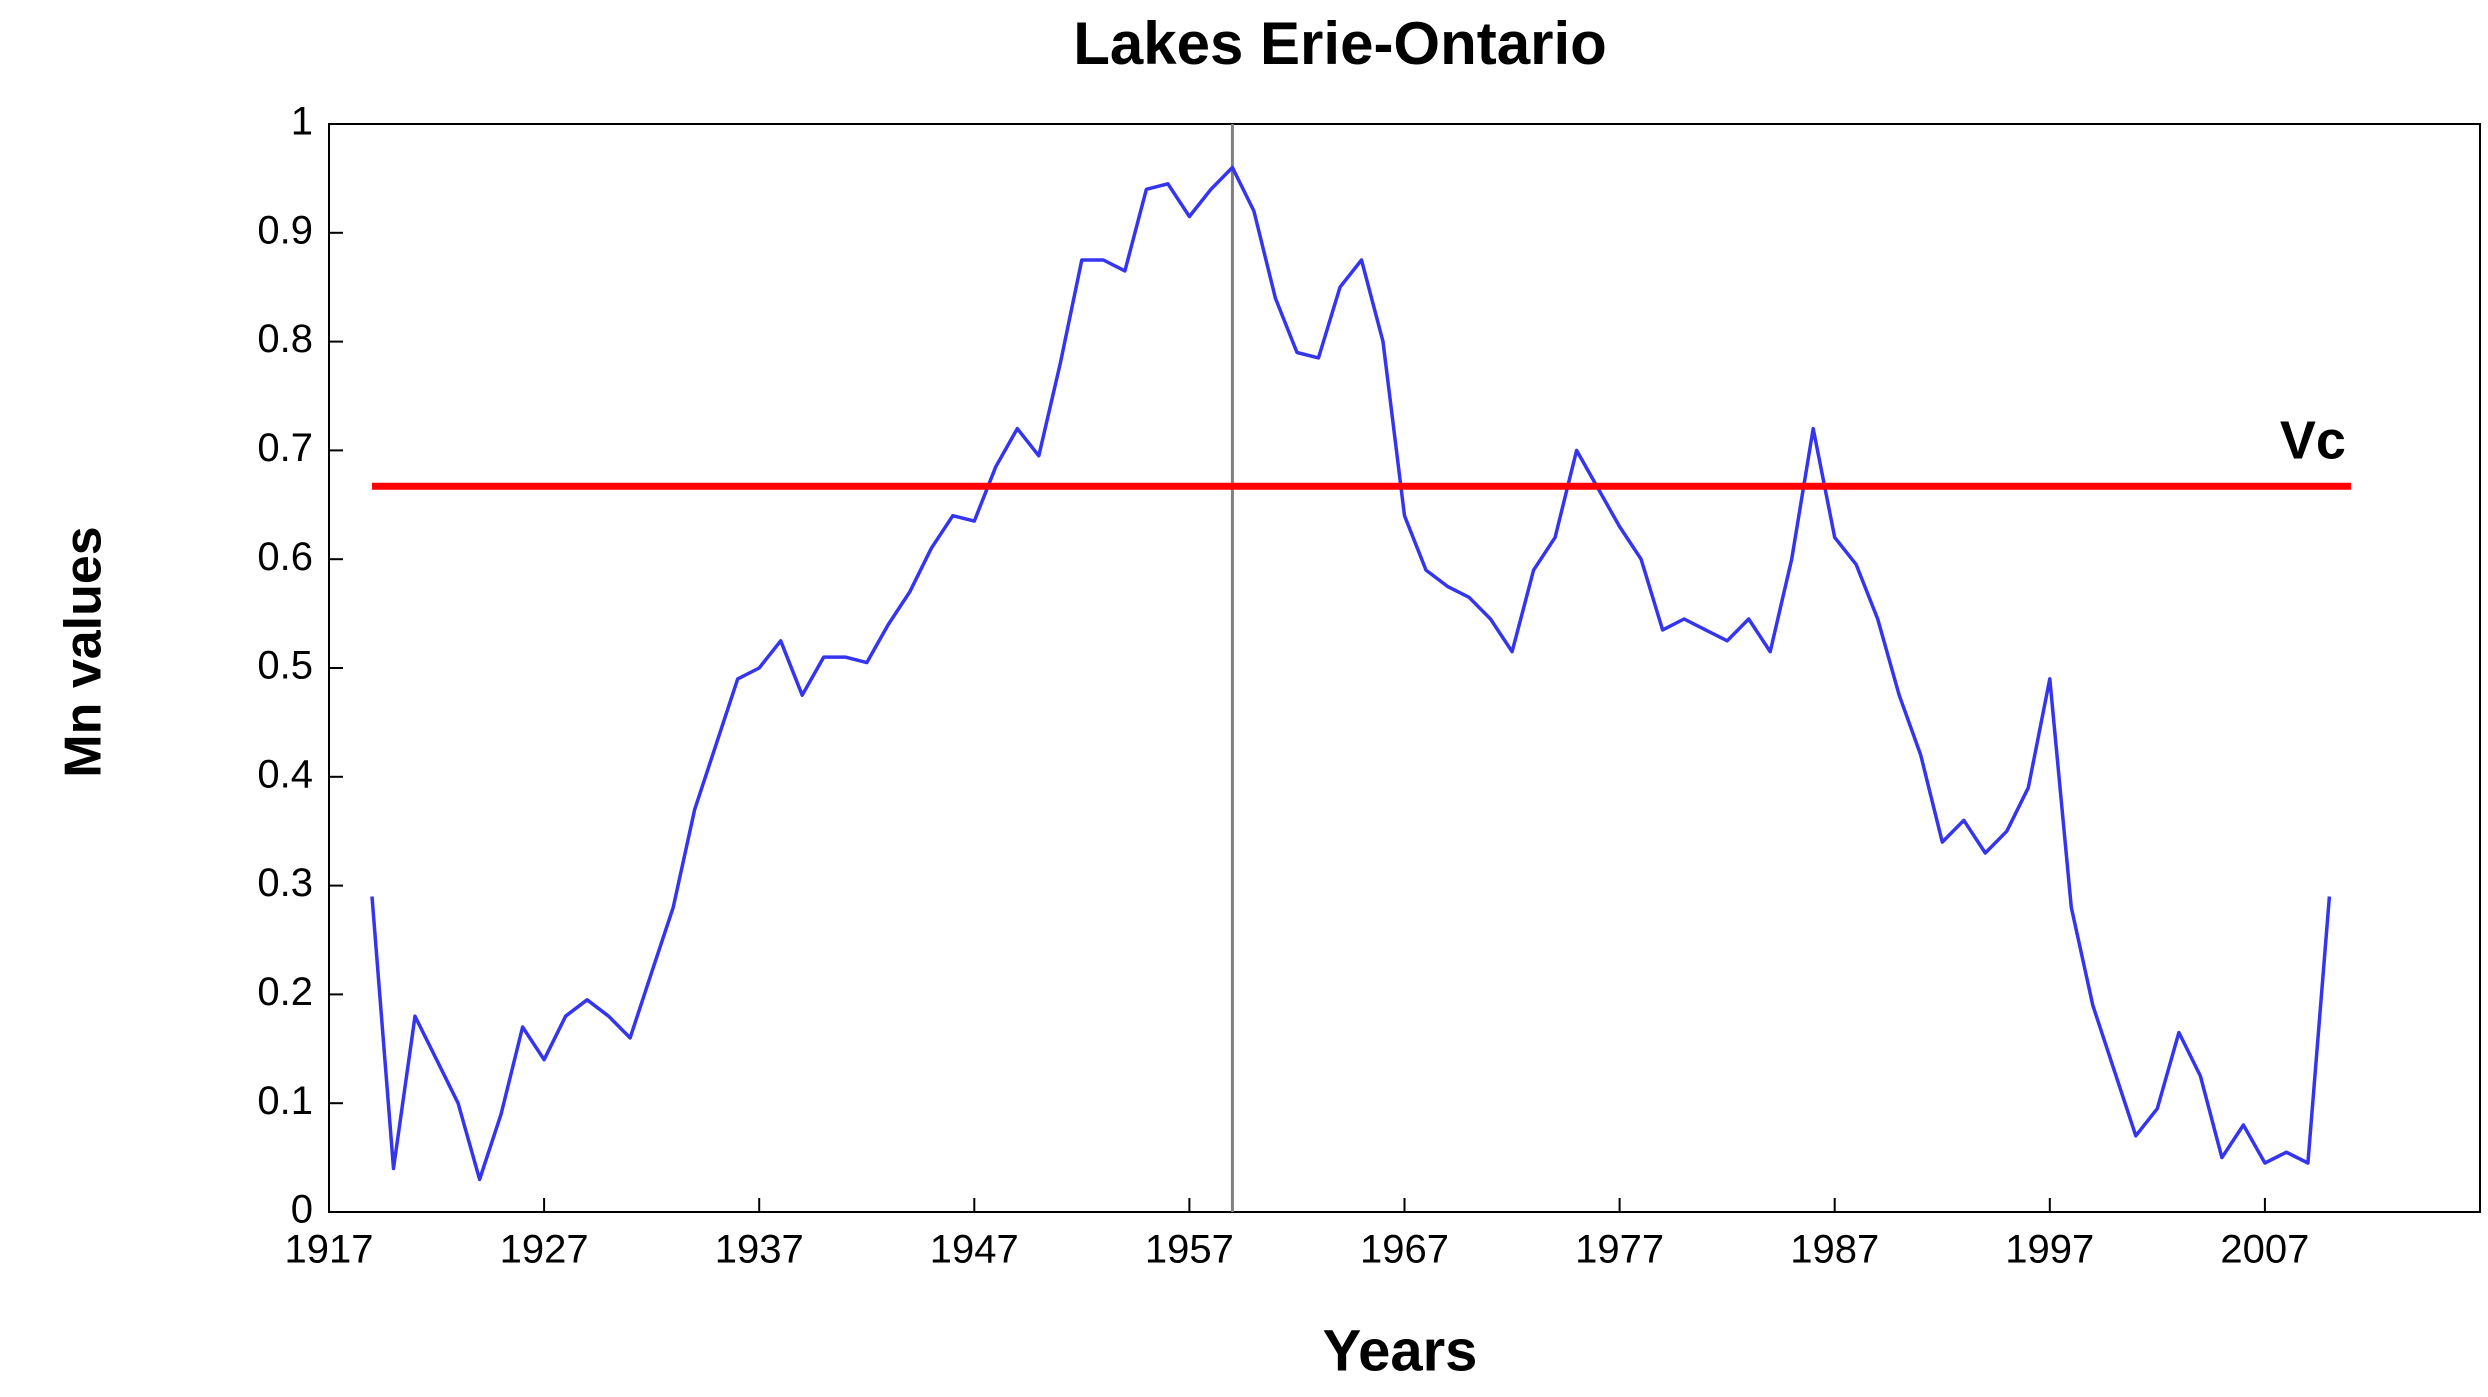 The image size is (2488, 1397). I want to click on x-tick-label: 1927, so click(544, 1250).